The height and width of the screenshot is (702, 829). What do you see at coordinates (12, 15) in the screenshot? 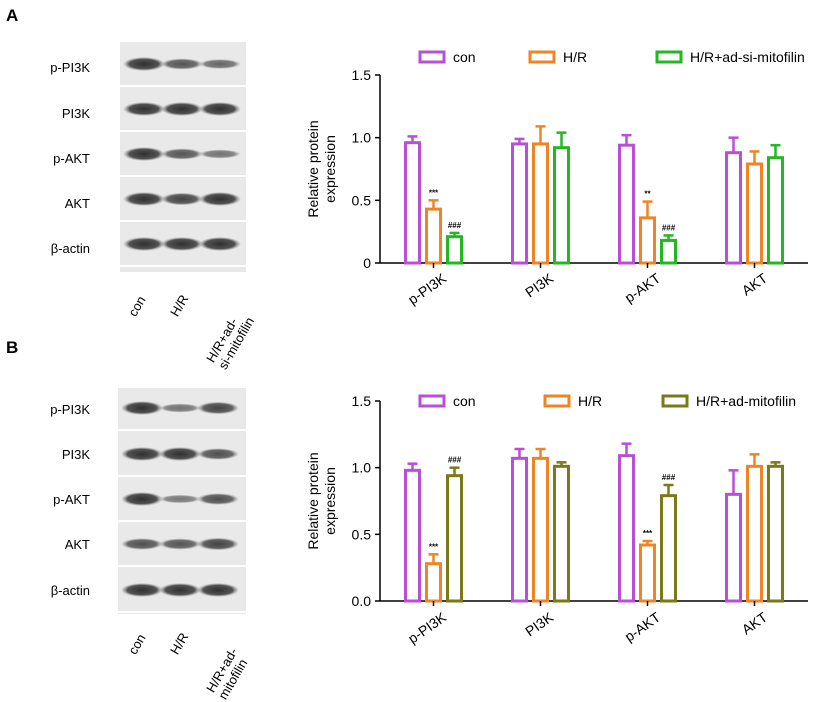
I see `panel-letter-a: A` at bounding box center [12, 15].